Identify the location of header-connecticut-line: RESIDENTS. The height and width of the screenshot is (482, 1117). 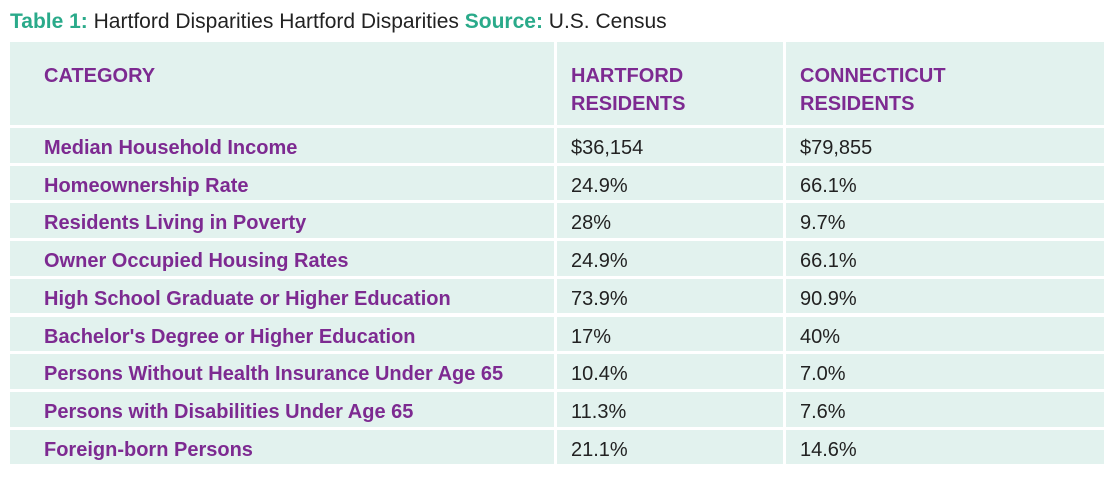
(857, 104).